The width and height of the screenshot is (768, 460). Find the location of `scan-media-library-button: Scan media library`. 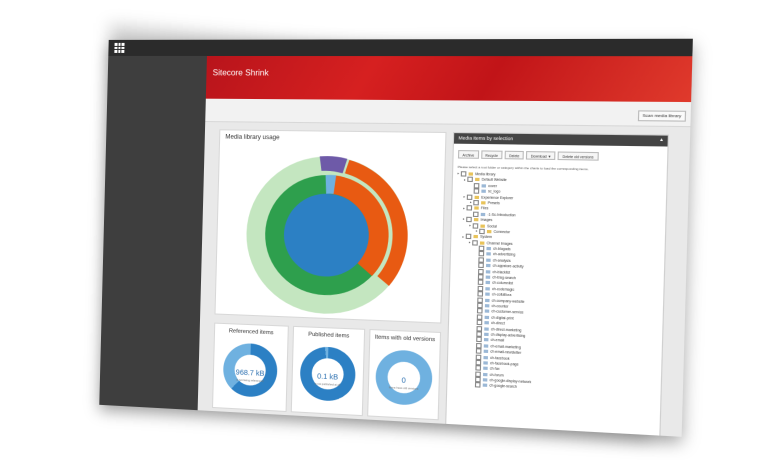

scan-media-library-button: Scan media library is located at coordinates (662, 116).